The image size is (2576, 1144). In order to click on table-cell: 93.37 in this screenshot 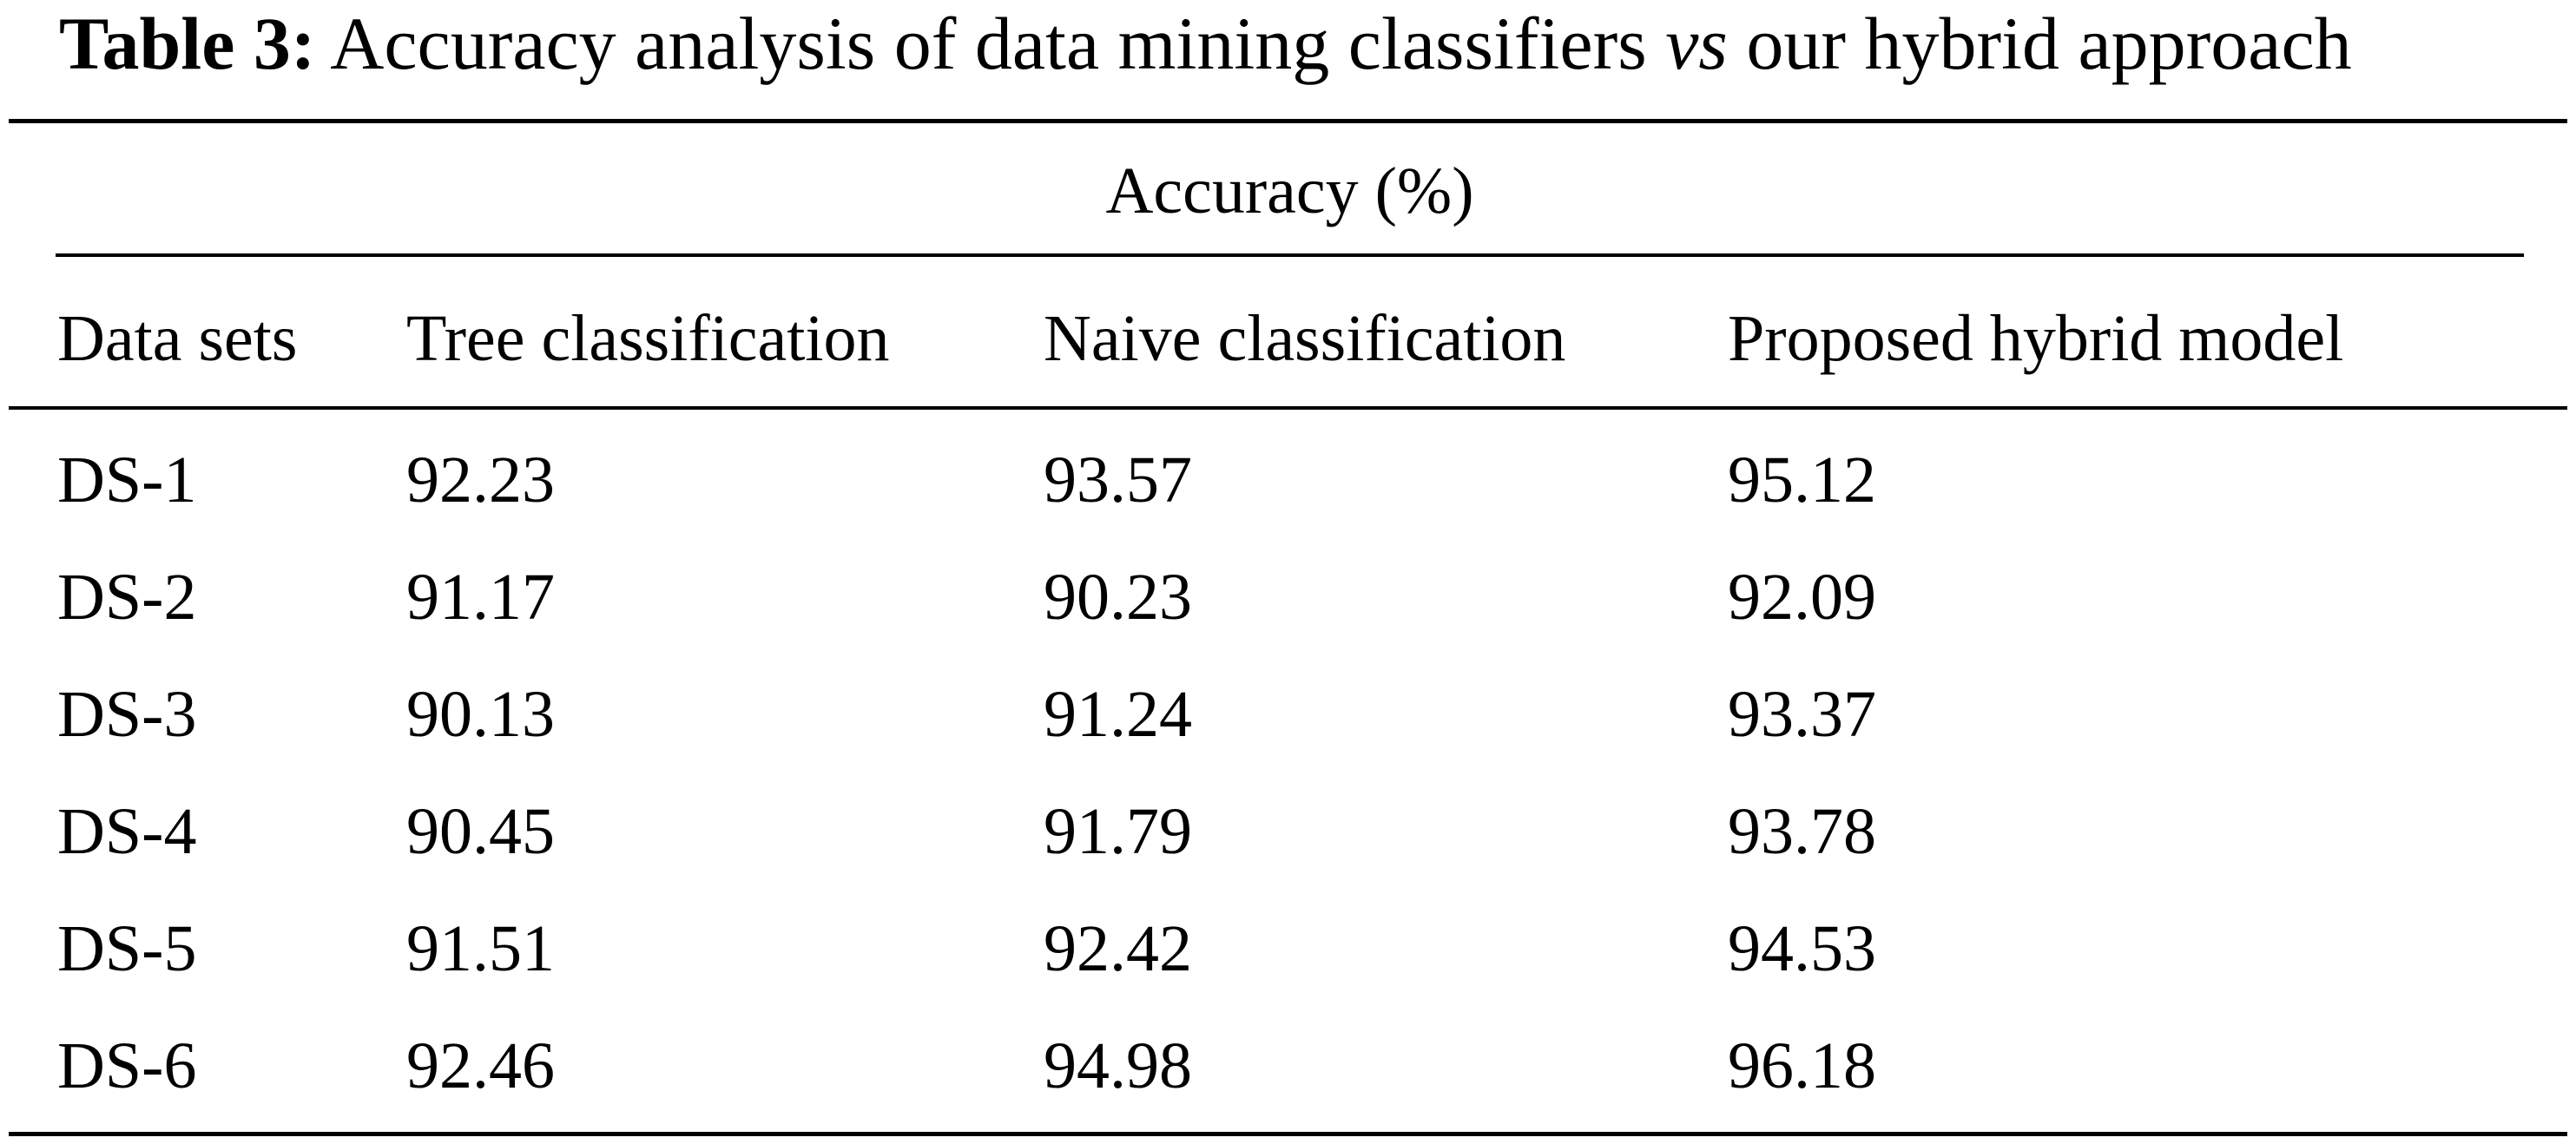, I will do `click(1802, 714)`.